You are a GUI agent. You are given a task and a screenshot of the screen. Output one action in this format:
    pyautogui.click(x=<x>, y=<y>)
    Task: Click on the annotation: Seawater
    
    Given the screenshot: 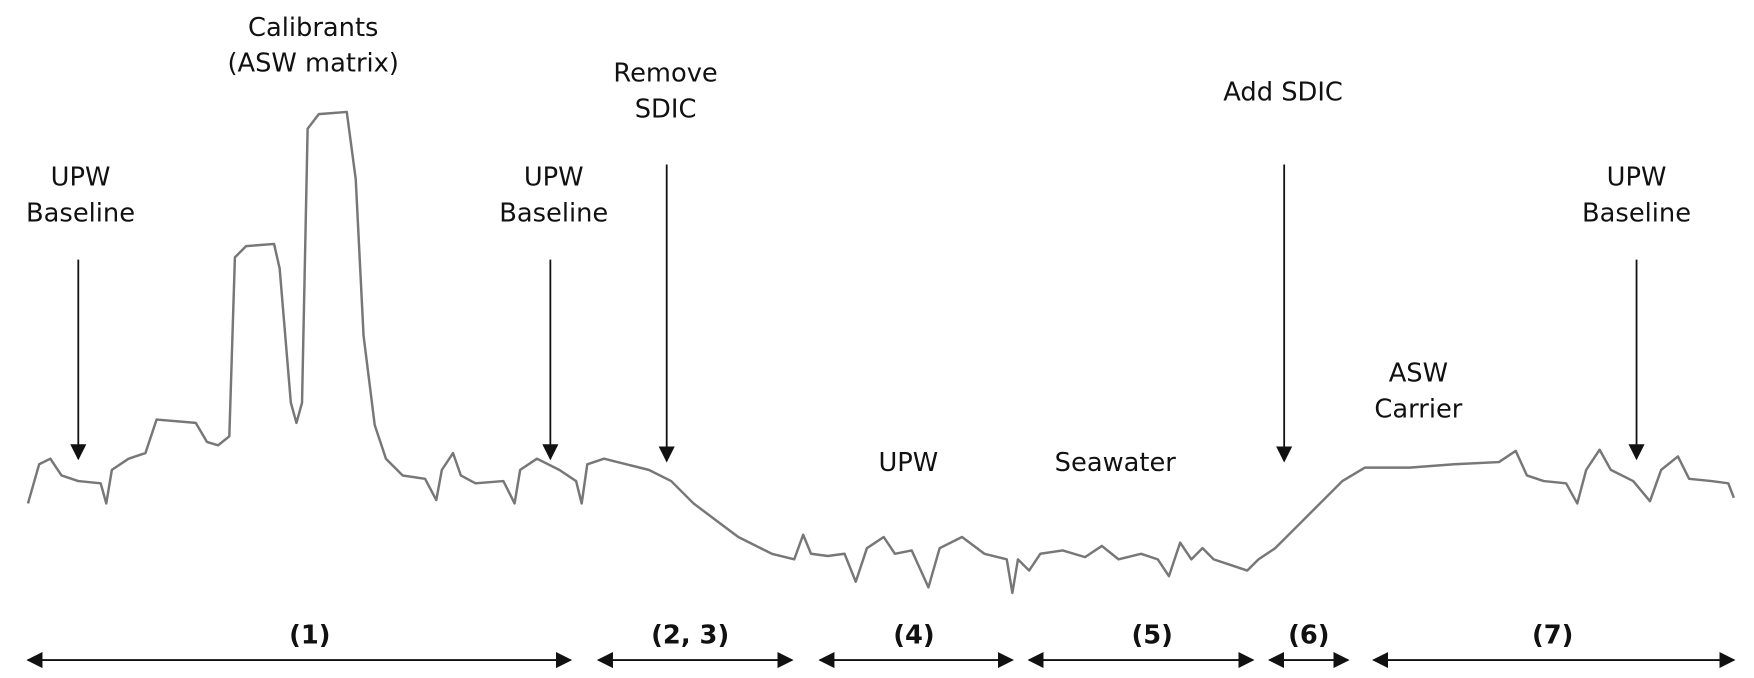 What is the action you would take?
    pyautogui.click(x=1116, y=463)
    